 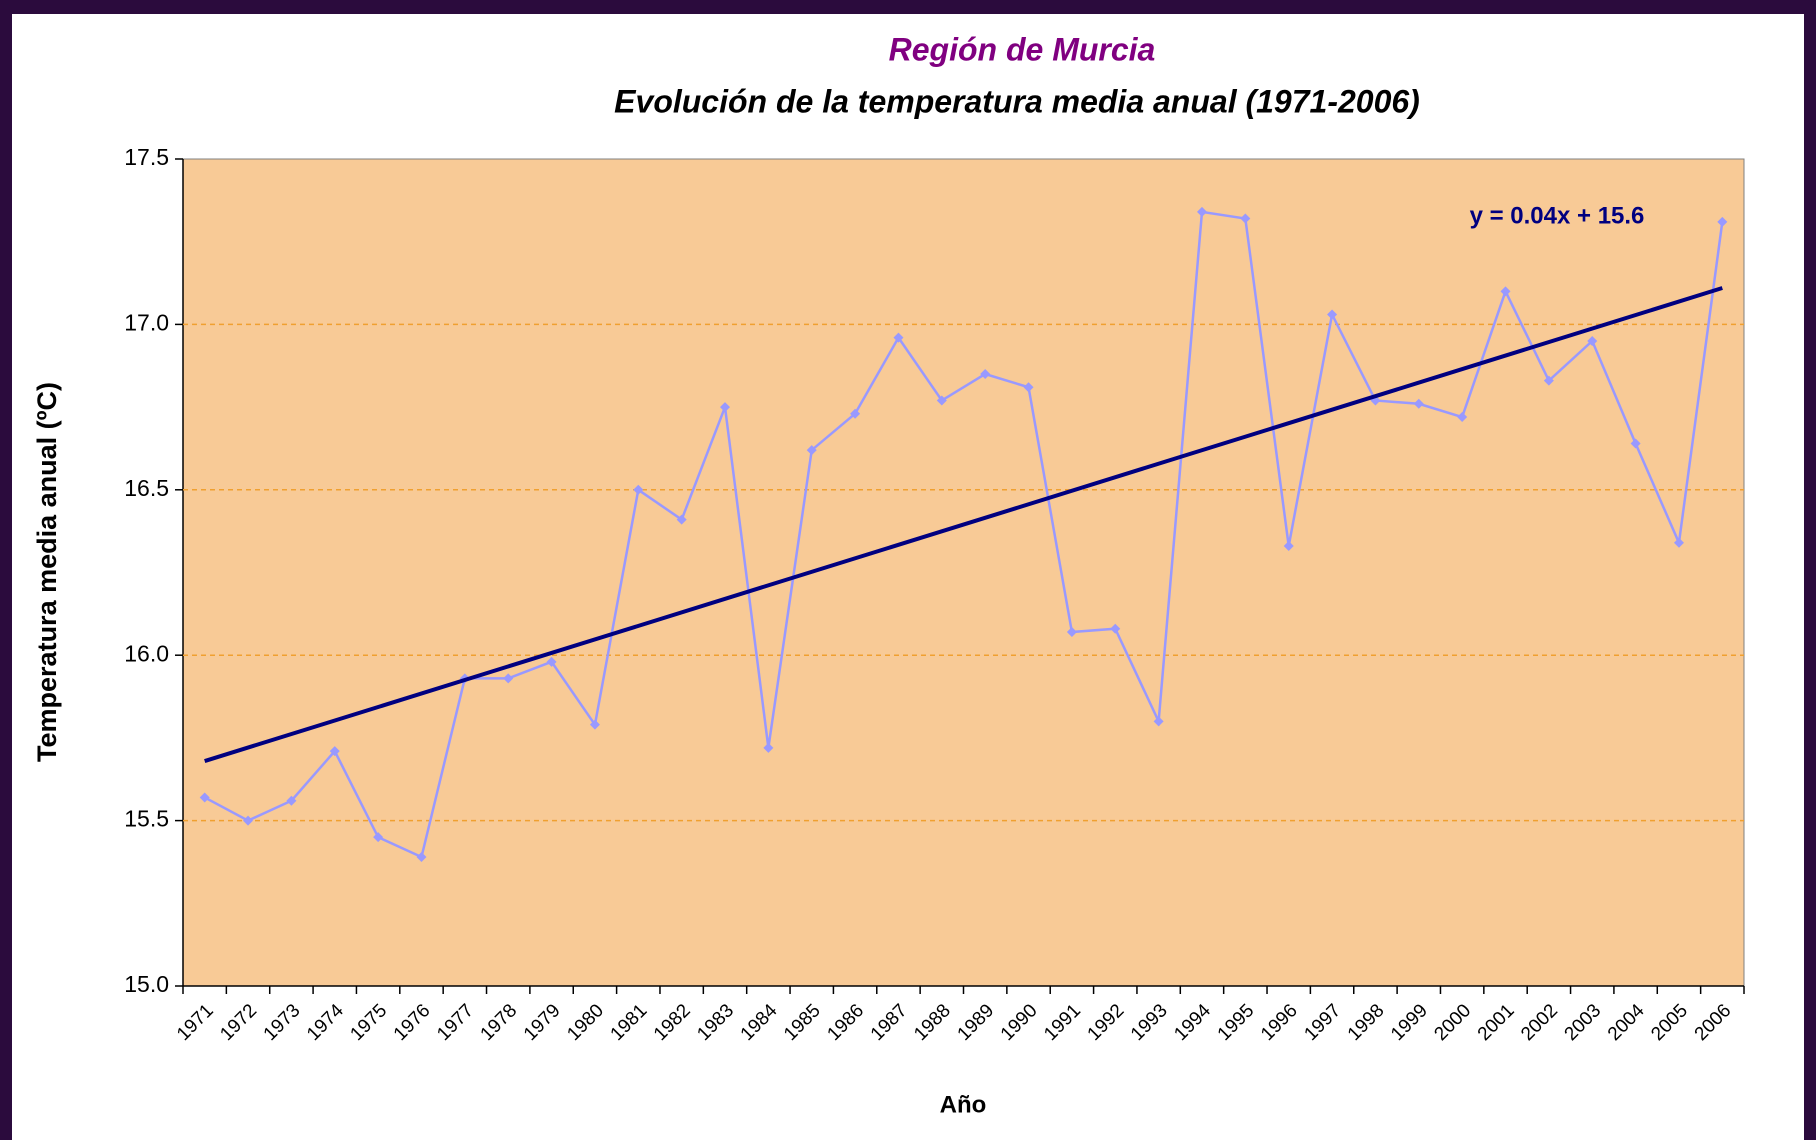 I want to click on y-tick-label: 15.0, so click(x=146, y=984).